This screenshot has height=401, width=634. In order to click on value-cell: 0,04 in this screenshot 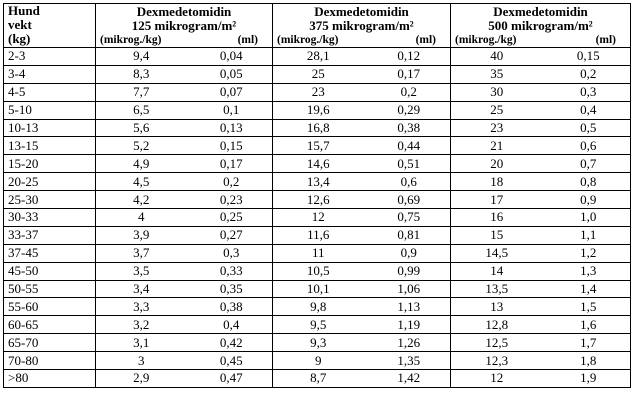, I will do `click(231, 56)`.